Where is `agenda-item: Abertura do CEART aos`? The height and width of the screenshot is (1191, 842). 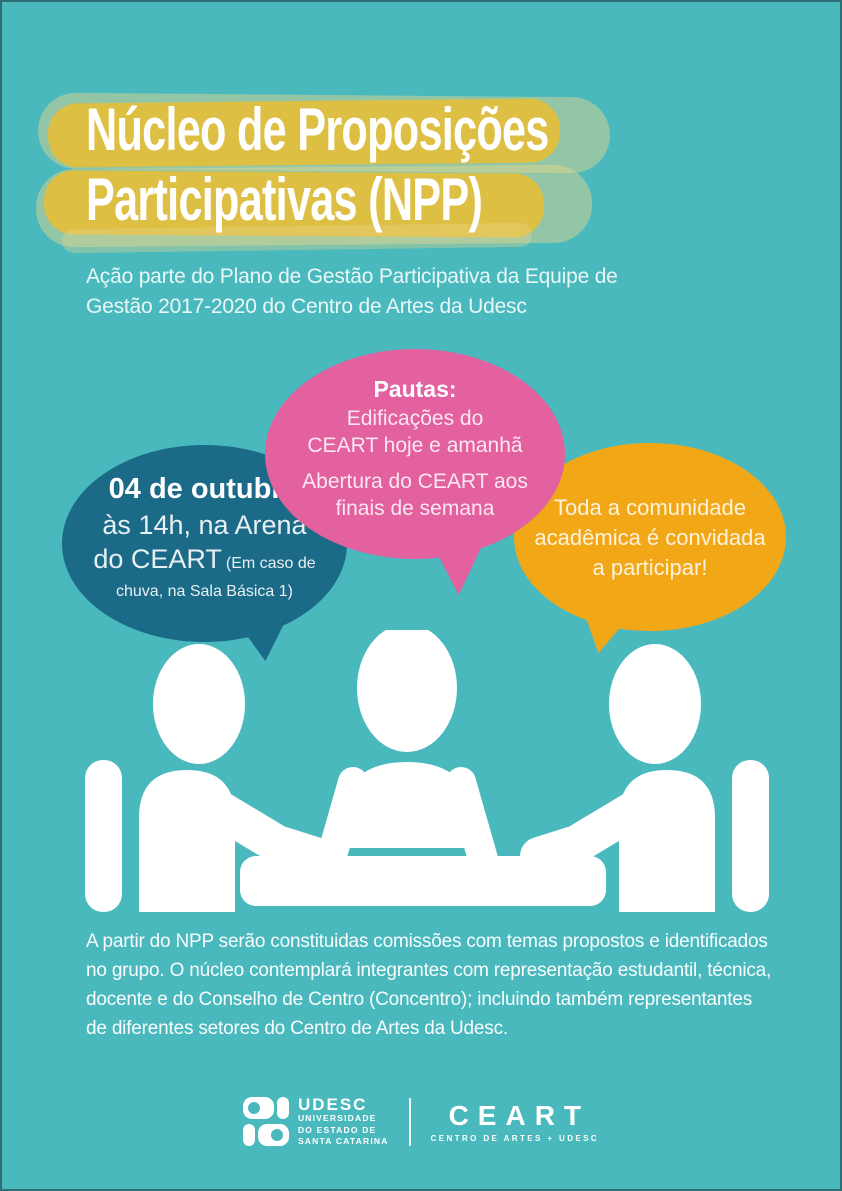
agenda-item: Abertura do CEART aos is located at coordinates (415, 481).